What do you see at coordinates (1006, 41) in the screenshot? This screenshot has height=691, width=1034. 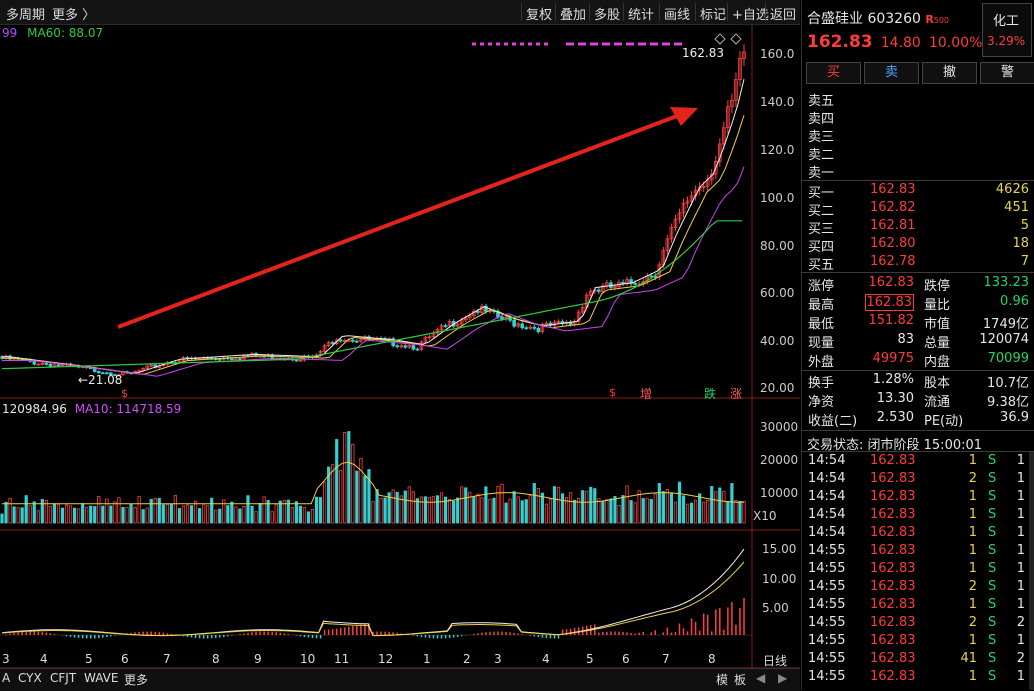 I see `sector-change: 3.29%` at bounding box center [1006, 41].